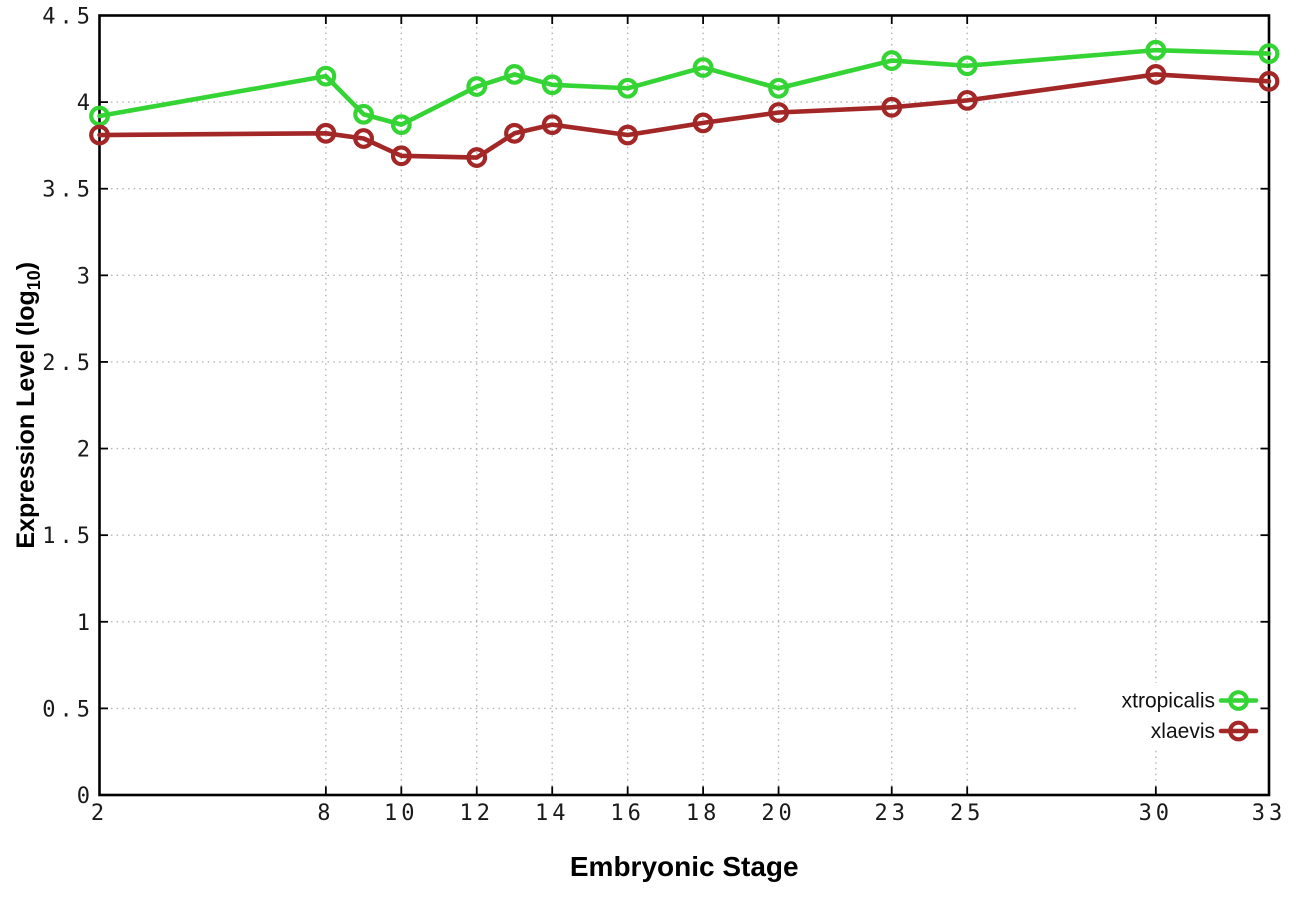 The image size is (1296, 907). I want to click on legend-entry-xtropicalis: xtropicalis, so click(1190, 701).